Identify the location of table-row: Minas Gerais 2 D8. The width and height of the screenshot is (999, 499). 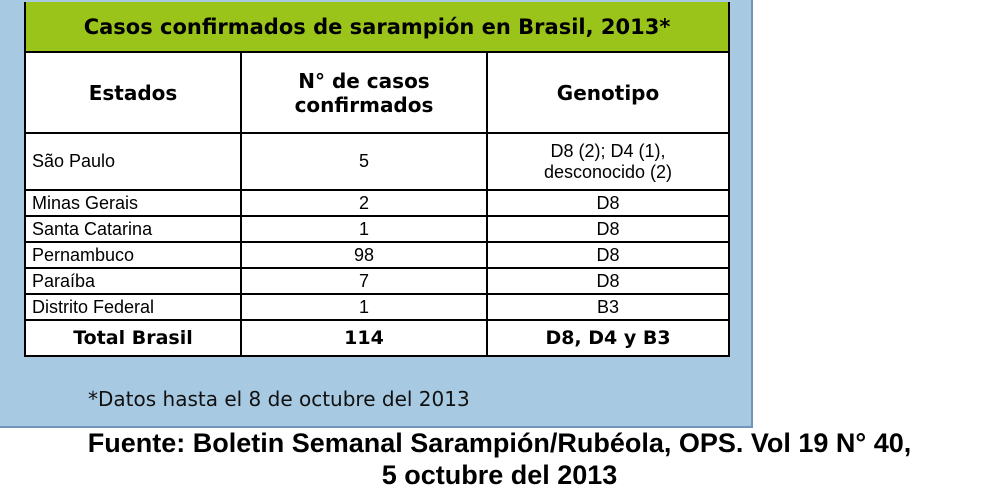
(377, 203).